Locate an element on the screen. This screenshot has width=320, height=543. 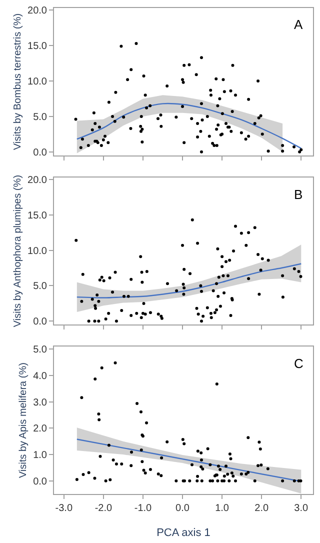
y-axis-title: Visits by Apis melifera (%) is located at coordinates (24, 420).